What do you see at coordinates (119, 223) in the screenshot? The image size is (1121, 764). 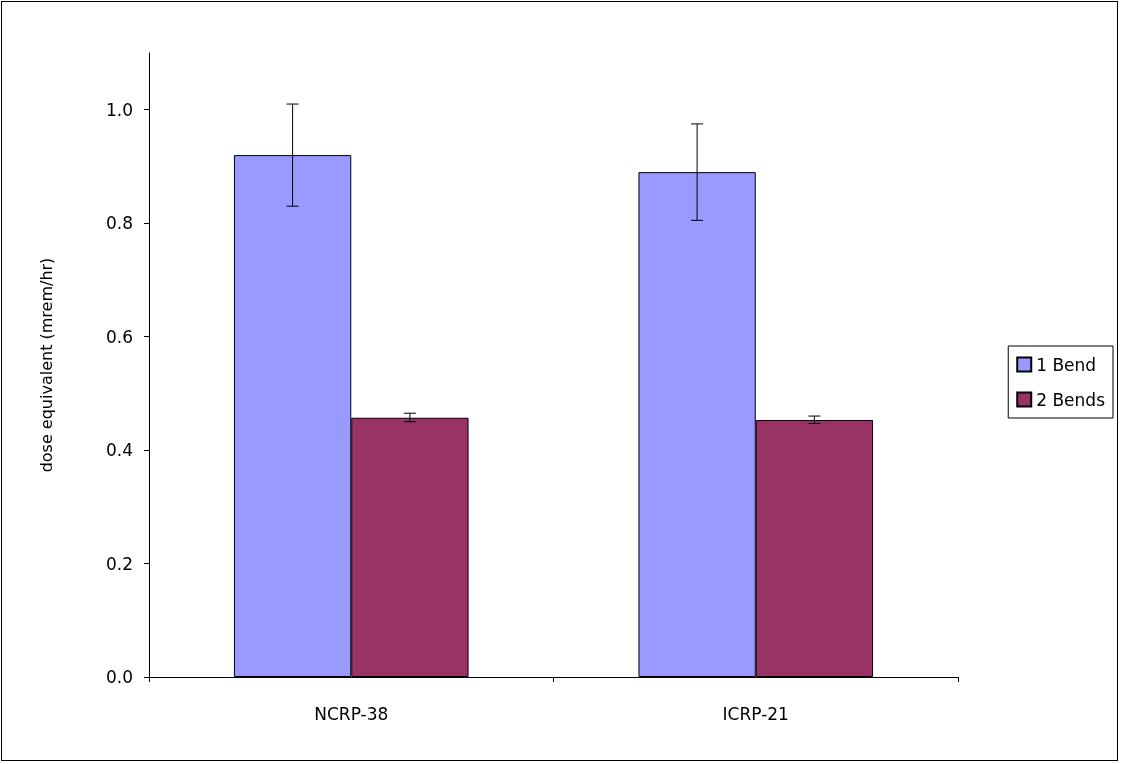 I see `y-tick-label: 0.8` at bounding box center [119, 223].